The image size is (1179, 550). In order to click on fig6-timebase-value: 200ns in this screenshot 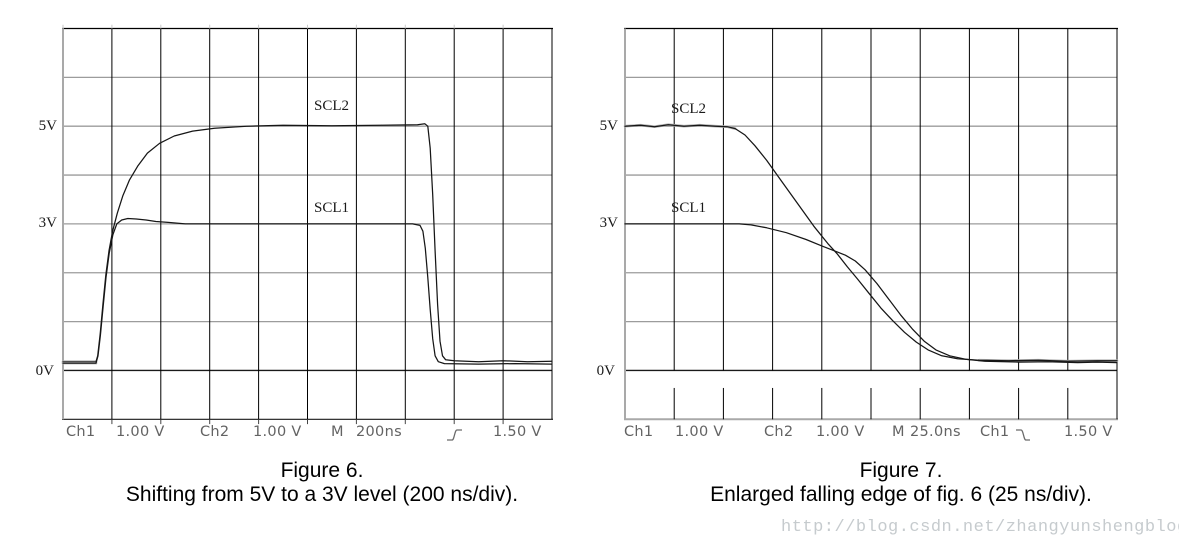, I will do `click(379, 432)`.